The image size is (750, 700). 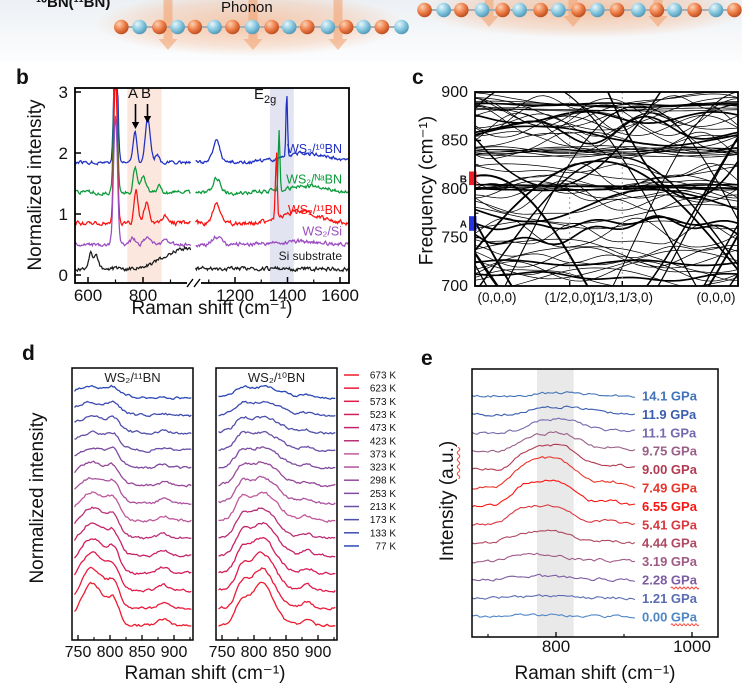 I want to click on legend-label: 623 K, so click(x=383, y=389).